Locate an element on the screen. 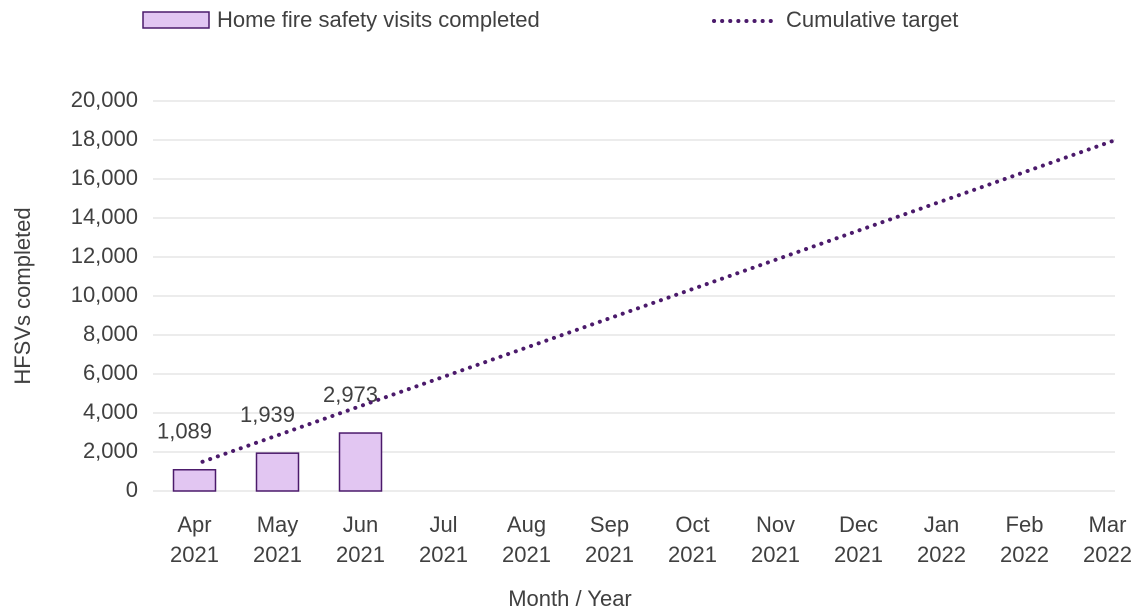 The height and width of the screenshot is (616, 1145). y-tick-label: 4,000 is located at coordinates (110, 411).